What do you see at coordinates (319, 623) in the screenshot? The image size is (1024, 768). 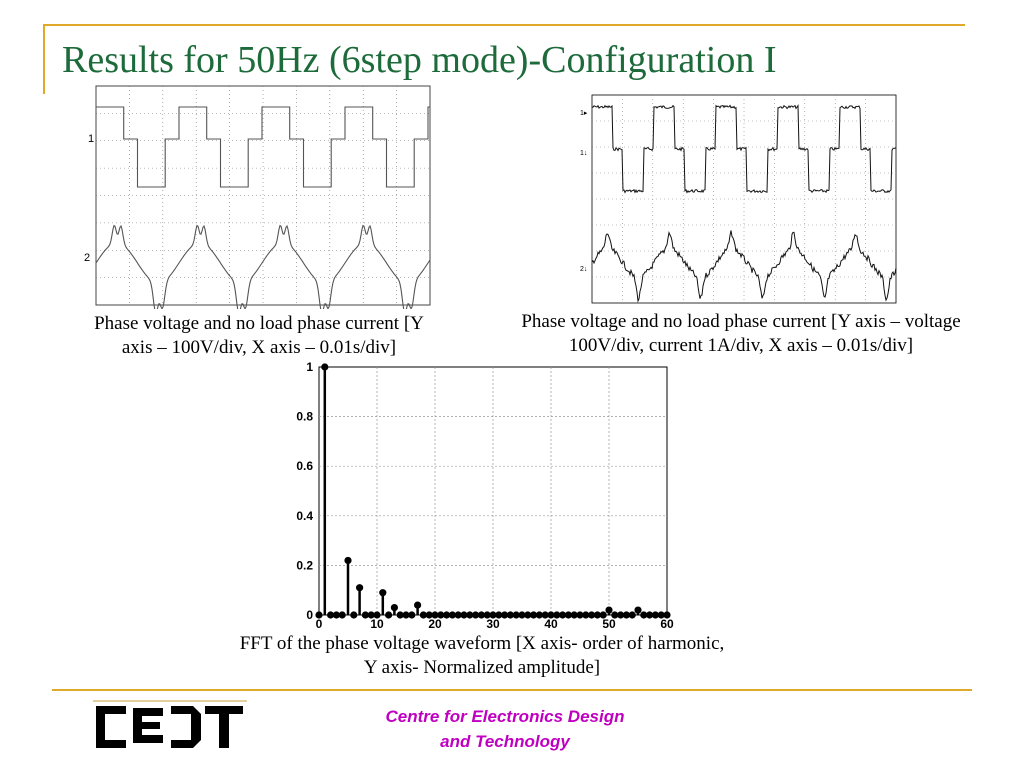 I see `fft-x-tick-label: 0` at bounding box center [319, 623].